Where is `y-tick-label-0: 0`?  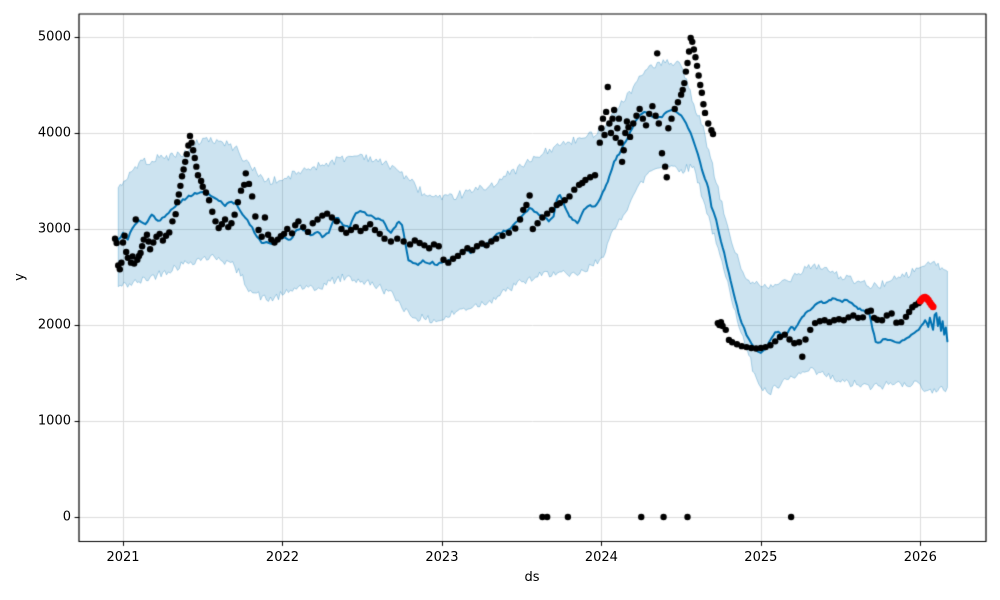 y-tick-label-0: 0 is located at coordinates (66, 517).